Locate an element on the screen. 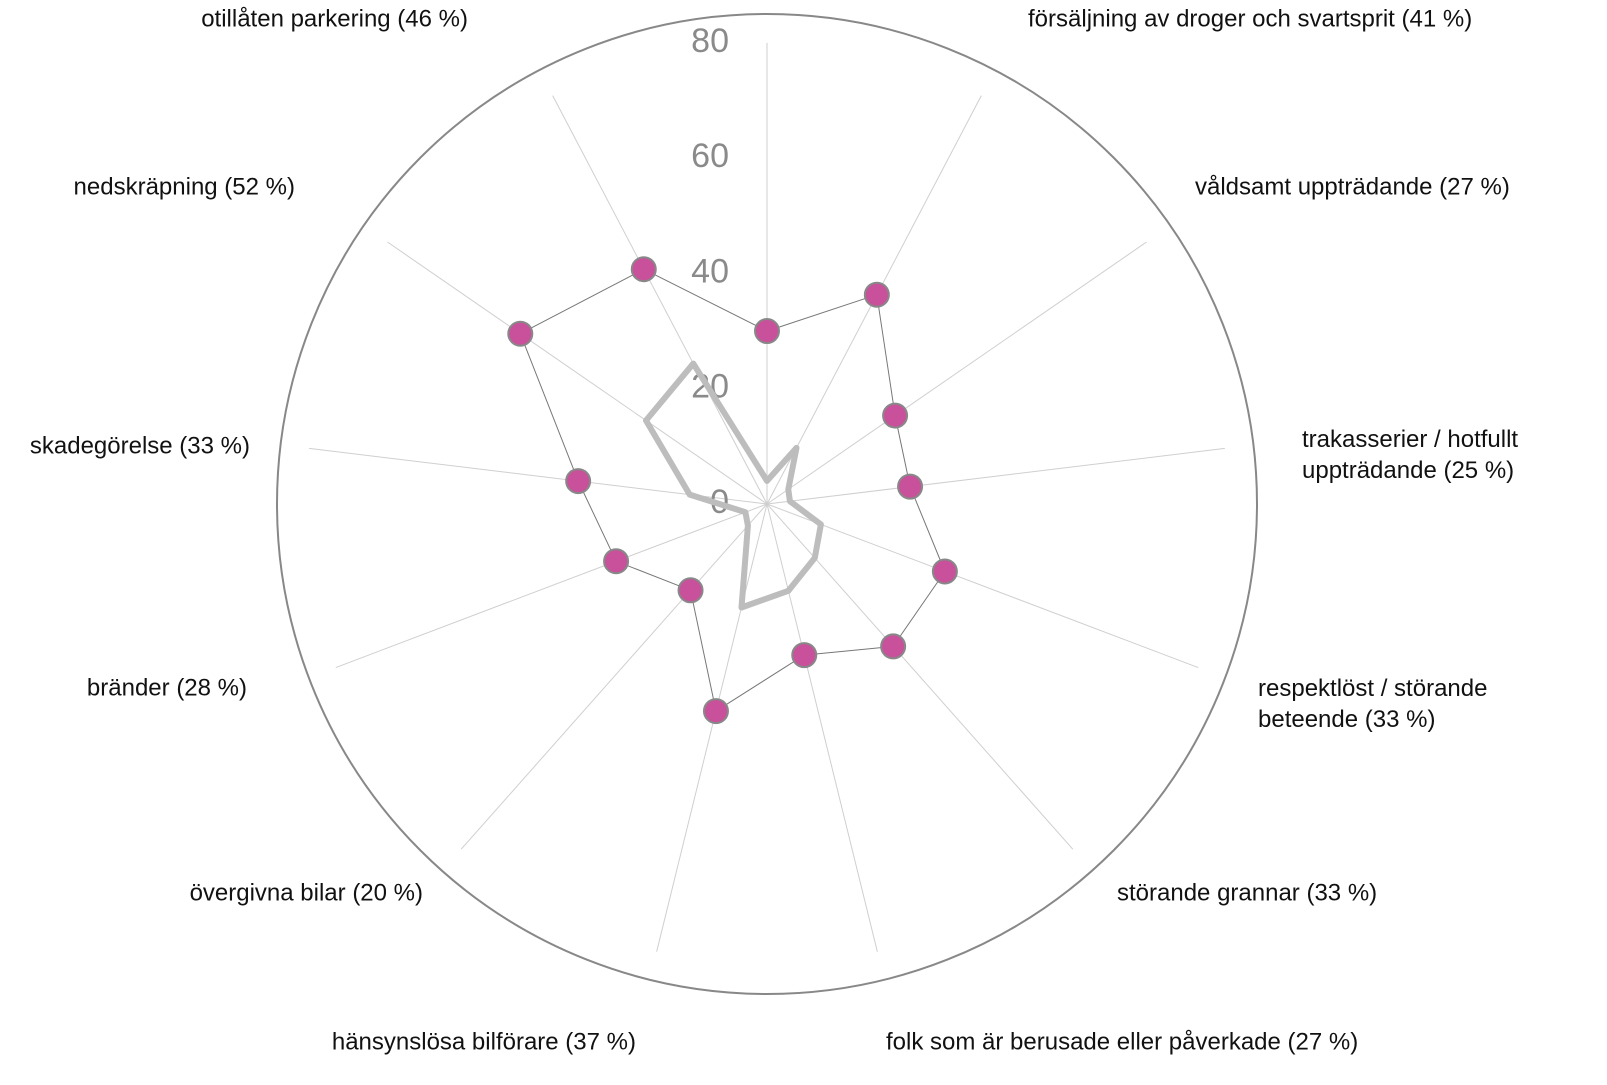  r-tick-label: 40 is located at coordinates (710, 271).